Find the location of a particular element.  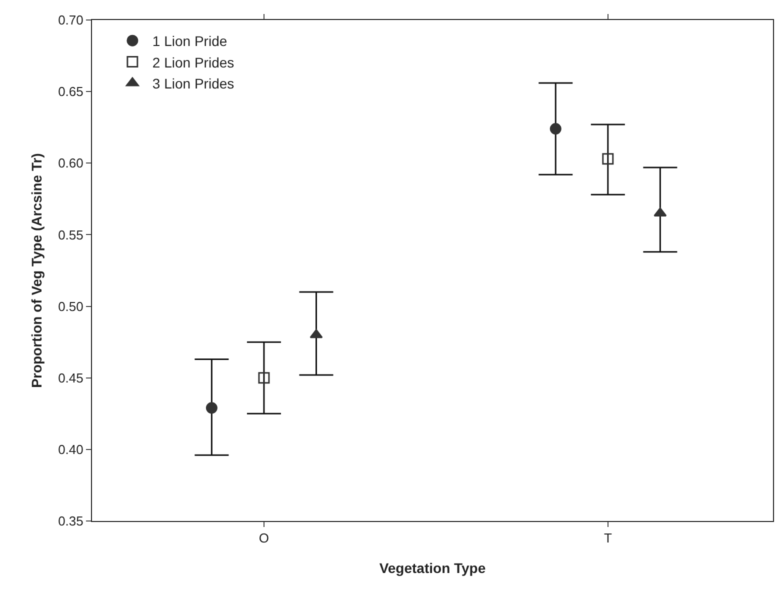

x-axis-title: Vegetation Type is located at coordinates (432, 568).